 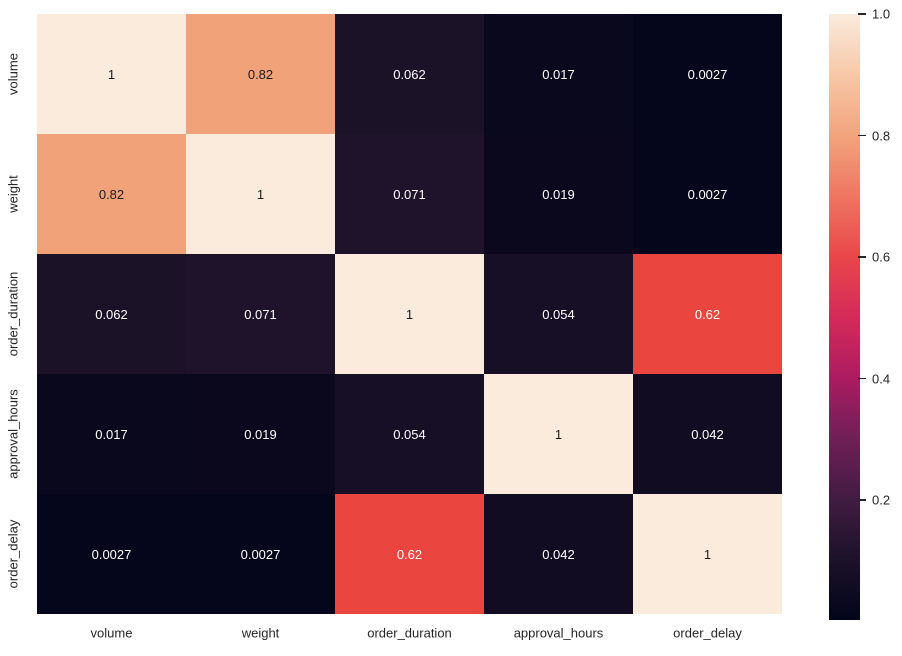 What do you see at coordinates (844, 317) in the screenshot?
I see `colorbar` at bounding box center [844, 317].